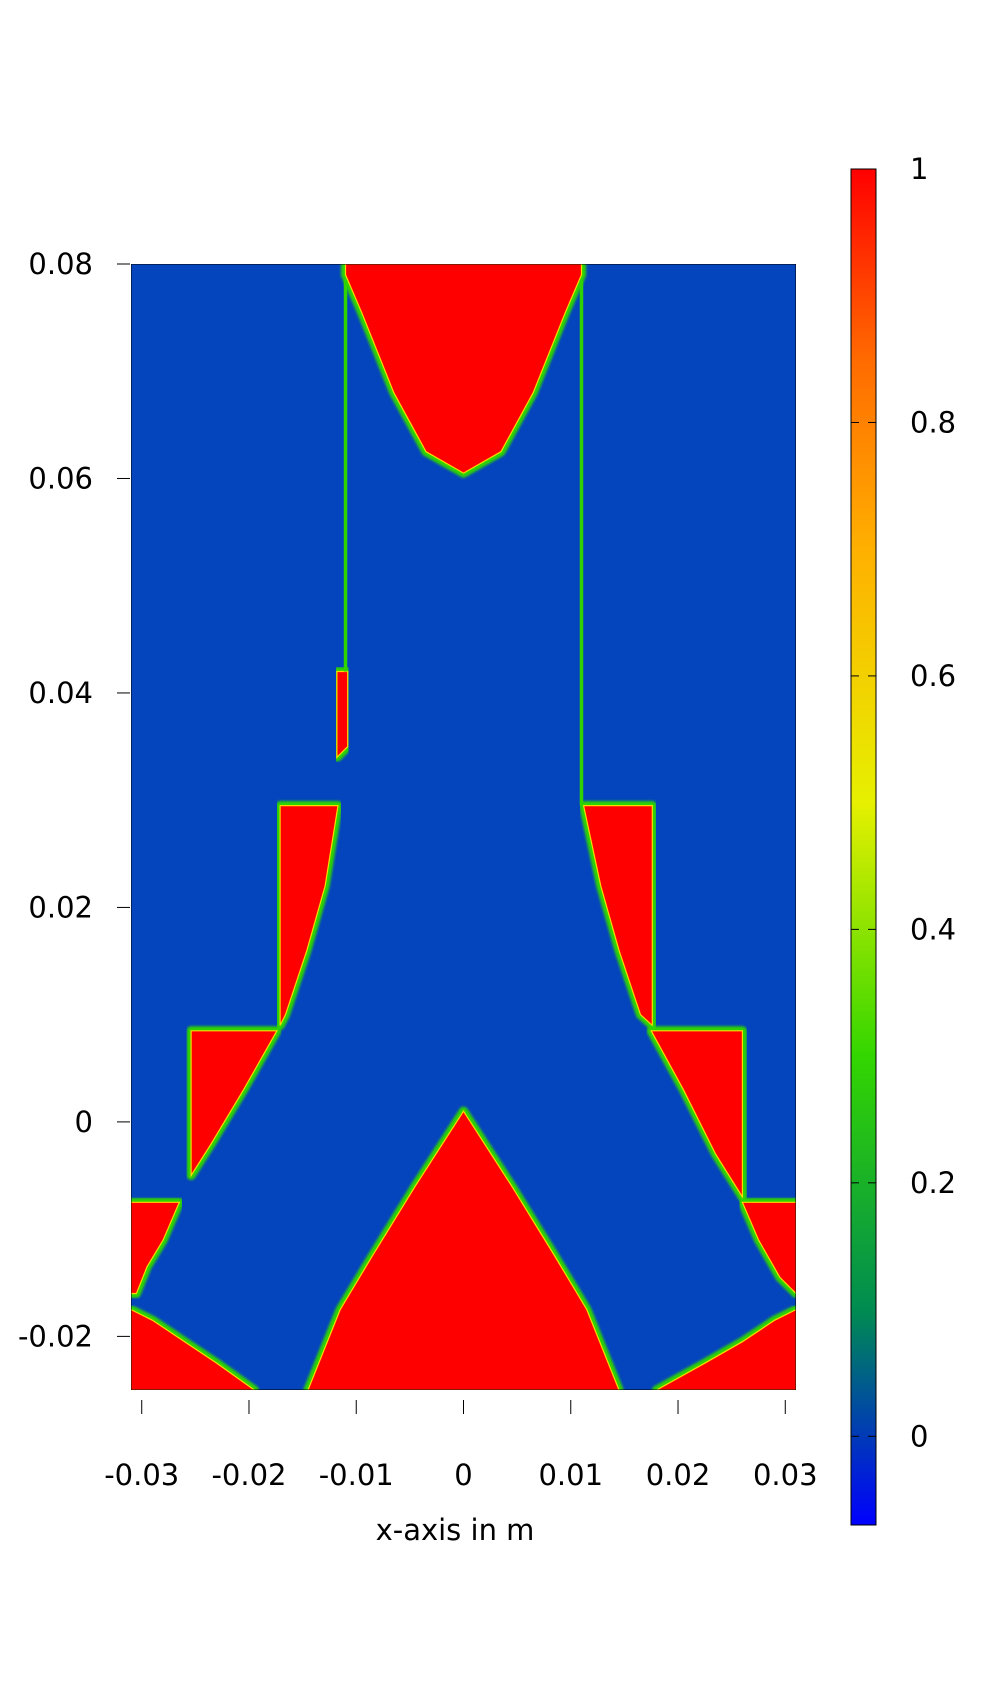 The width and height of the screenshot is (1000, 1690). What do you see at coordinates (919, 169) in the screenshot?
I see `colorbar-tick-label: 1` at bounding box center [919, 169].